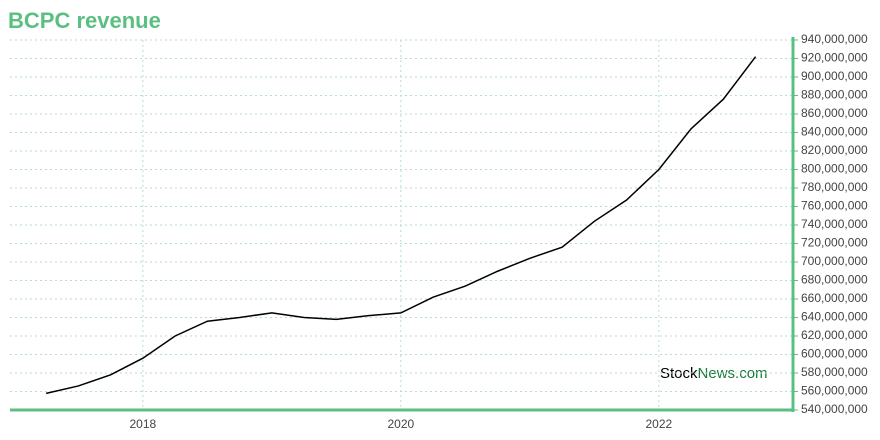 This screenshot has height=440, width=880. What do you see at coordinates (834, 206) in the screenshot?
I see `y-tick-label: 760,000,000` at bounding box center [834, 206].